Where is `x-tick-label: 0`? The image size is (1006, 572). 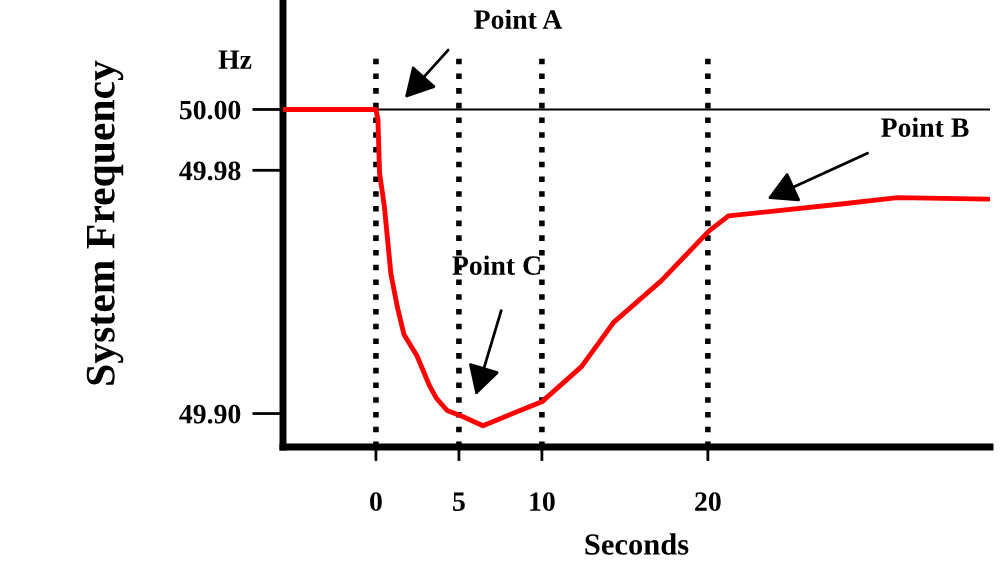
x-tick-label: 0 is located at coordinates (376, 501).